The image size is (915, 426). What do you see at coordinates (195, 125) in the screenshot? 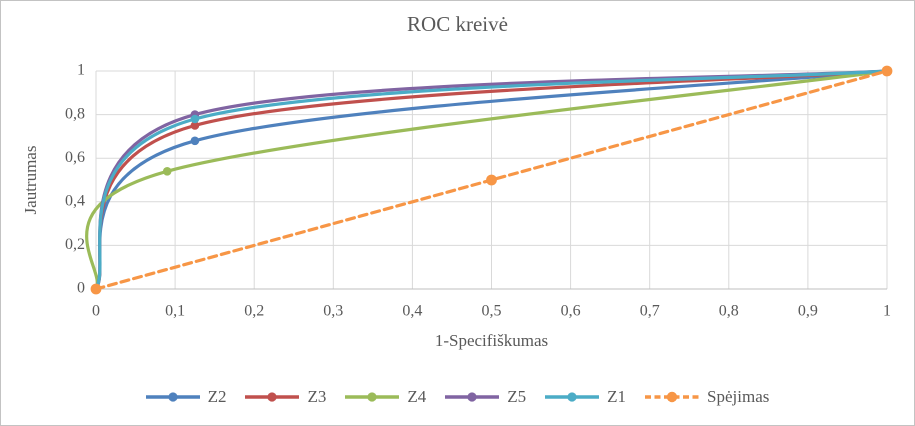
I see `series-Z3-marker` at bounding box center [195, 125].